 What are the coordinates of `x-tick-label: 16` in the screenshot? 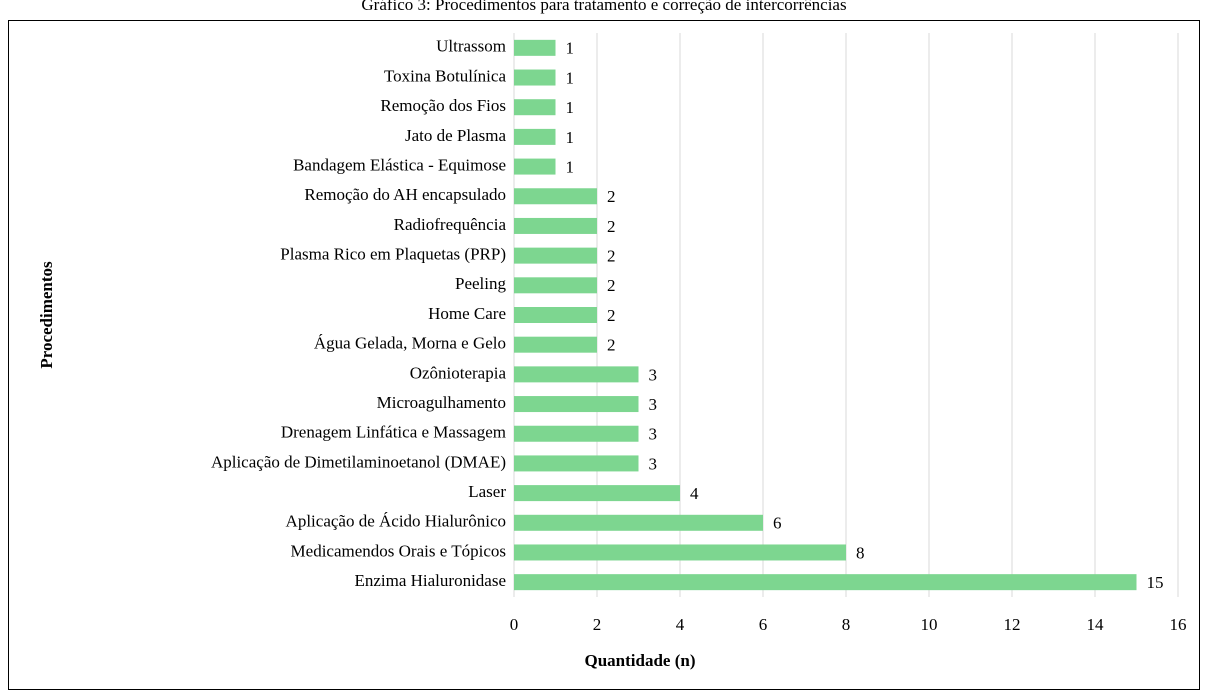 It's located at (1178, 624).